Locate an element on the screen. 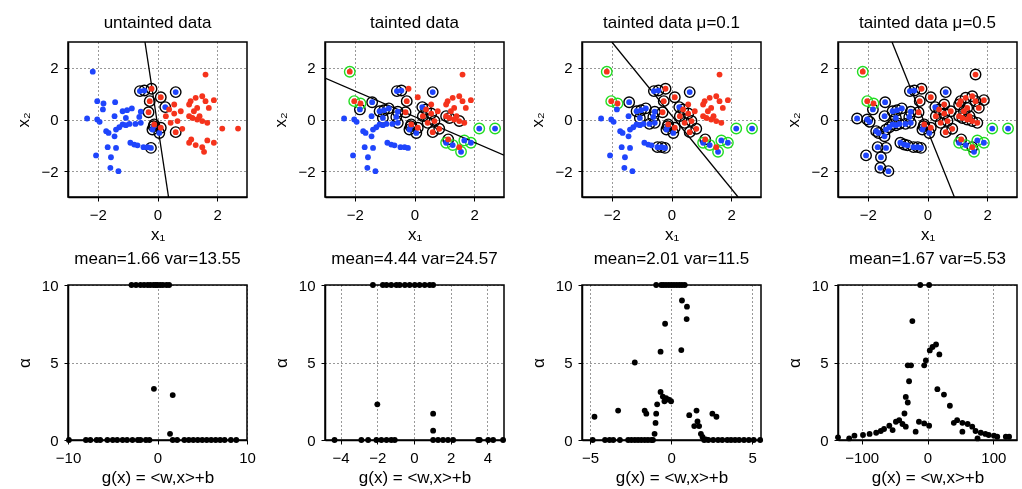  x-tick-label: 4 is located at coordinates (488, 457).